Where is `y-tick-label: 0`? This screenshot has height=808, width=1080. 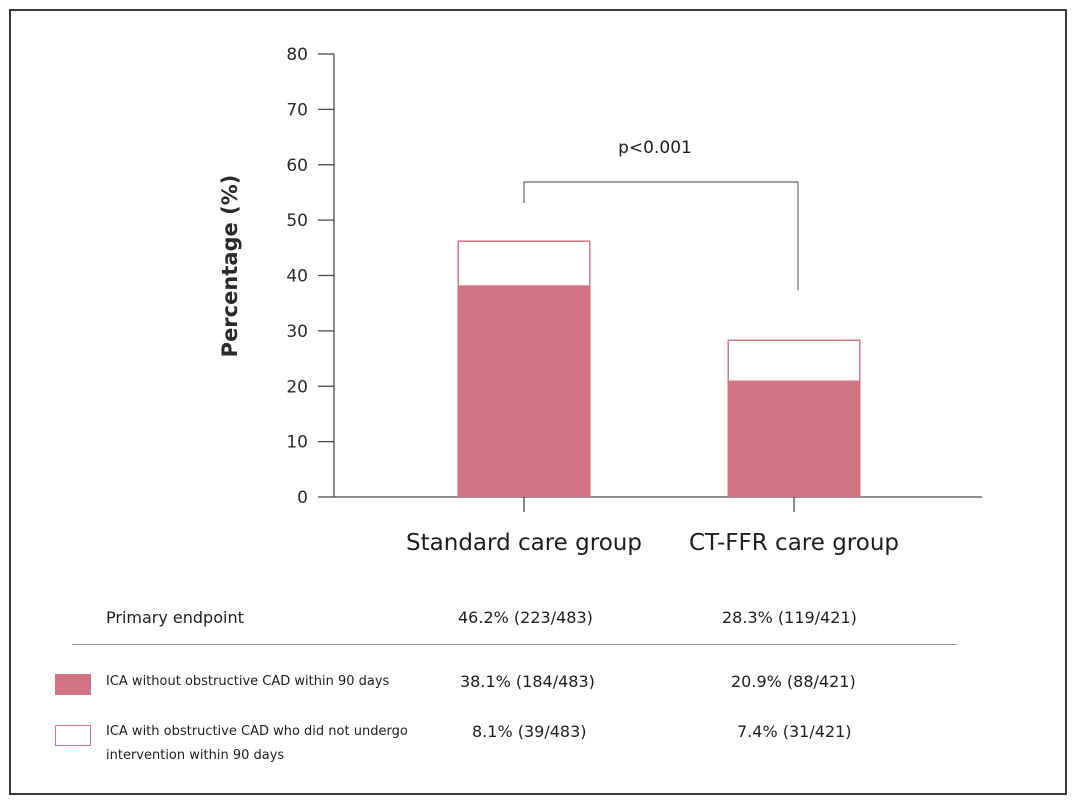 y-tick-label: 0 is located at coordinates (302, 498).